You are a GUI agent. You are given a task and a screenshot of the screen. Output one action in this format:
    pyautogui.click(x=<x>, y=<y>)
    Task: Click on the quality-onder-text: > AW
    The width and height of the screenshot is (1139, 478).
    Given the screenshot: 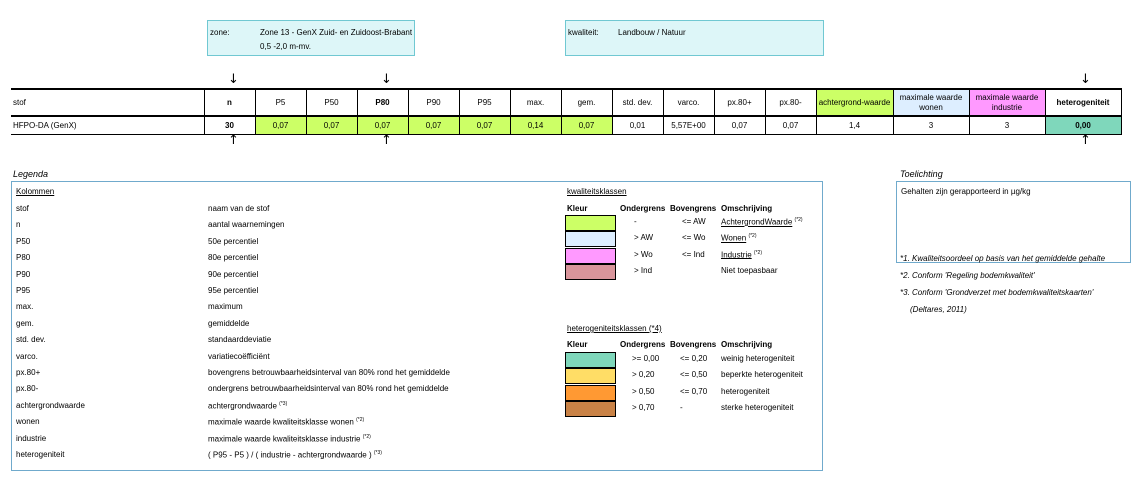 What is the action you would take?
    pyautogui.click(x=644, y=238)
    